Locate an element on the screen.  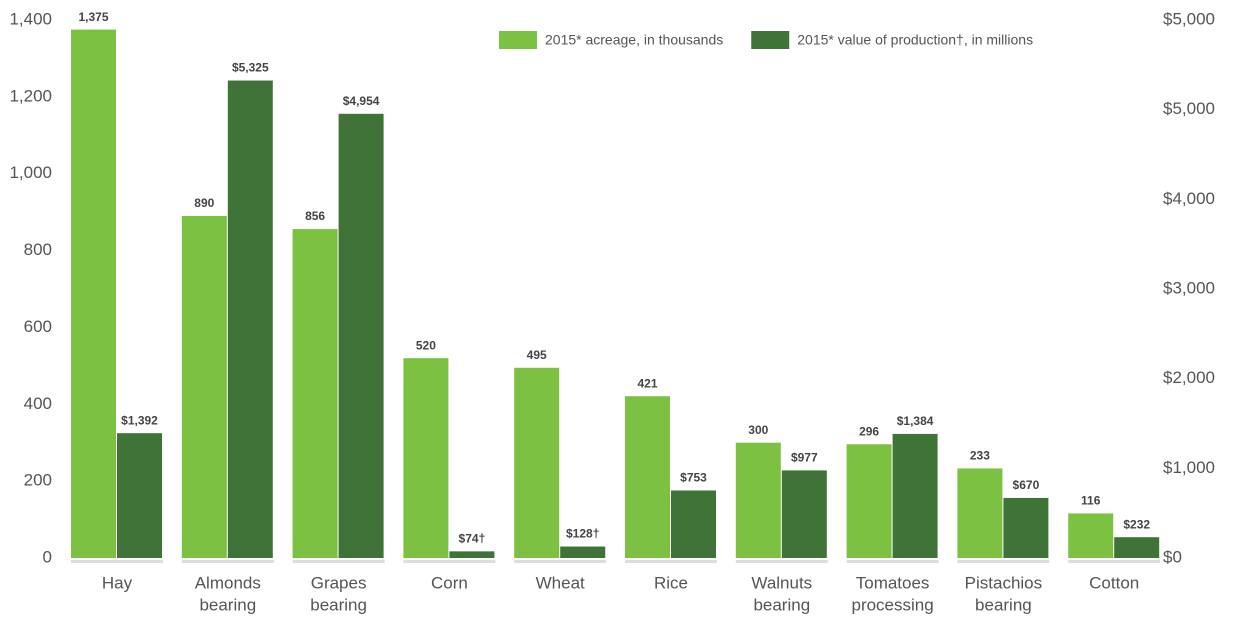
value-label: 856 is located at coordinates (315, 216).